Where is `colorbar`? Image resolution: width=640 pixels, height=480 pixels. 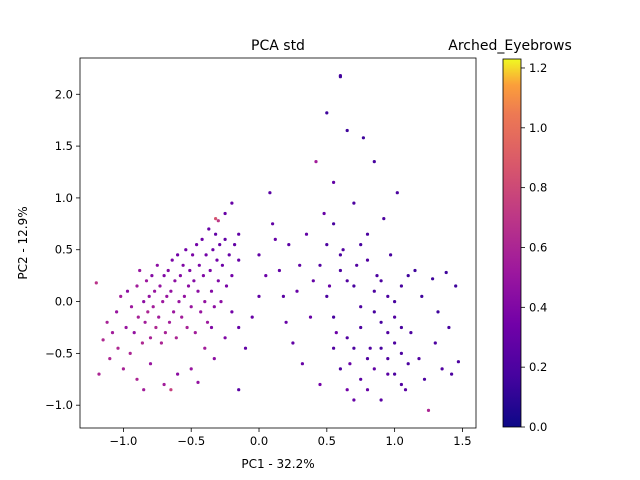 colorbar is located at coordinates (512, 243).